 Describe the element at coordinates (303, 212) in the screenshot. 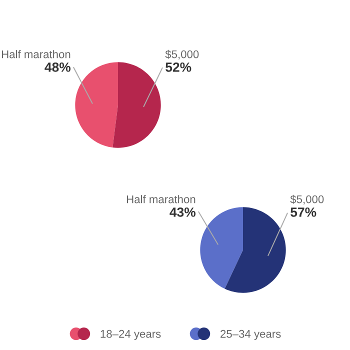

I see `data-label: 57%` at that location.